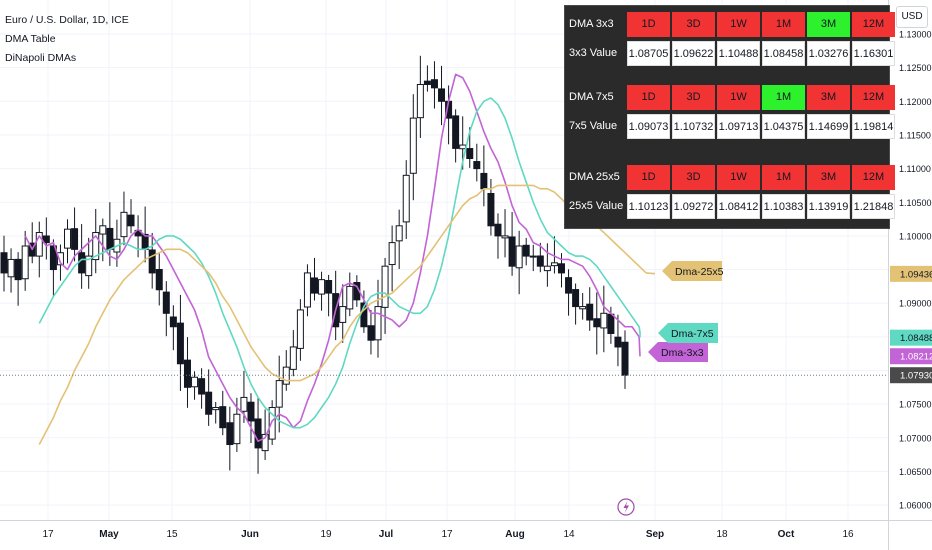  What do you see at coordinates (591, 24) in the screenshot?
I see `dma-row-label: DMA 3x3` at bounding box center [591, 24].